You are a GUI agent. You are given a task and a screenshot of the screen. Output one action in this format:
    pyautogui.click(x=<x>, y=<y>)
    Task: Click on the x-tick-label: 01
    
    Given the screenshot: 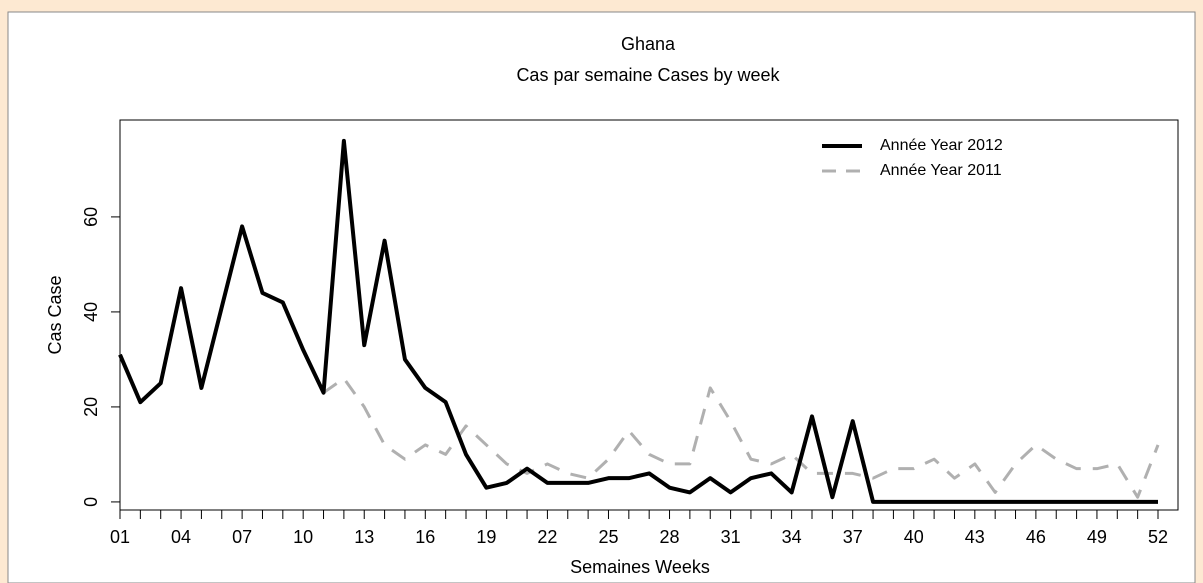 What is the action you would take?
    pyautogui.click(x=120, y=537)
    